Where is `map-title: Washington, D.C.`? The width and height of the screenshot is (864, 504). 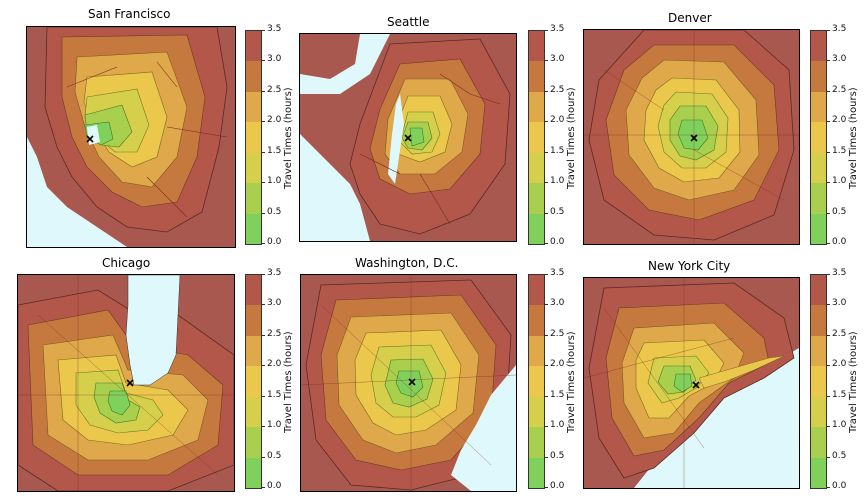
map-title: Washington, D.C. is located at coordinates (406, 263).